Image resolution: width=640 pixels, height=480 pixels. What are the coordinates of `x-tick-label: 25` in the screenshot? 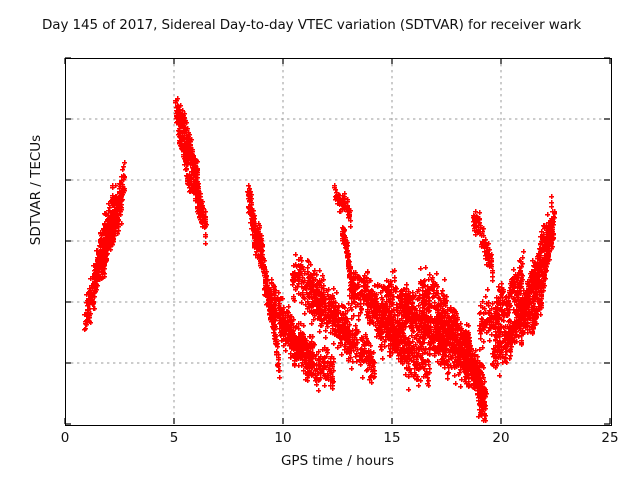 It's located at (610, 438).